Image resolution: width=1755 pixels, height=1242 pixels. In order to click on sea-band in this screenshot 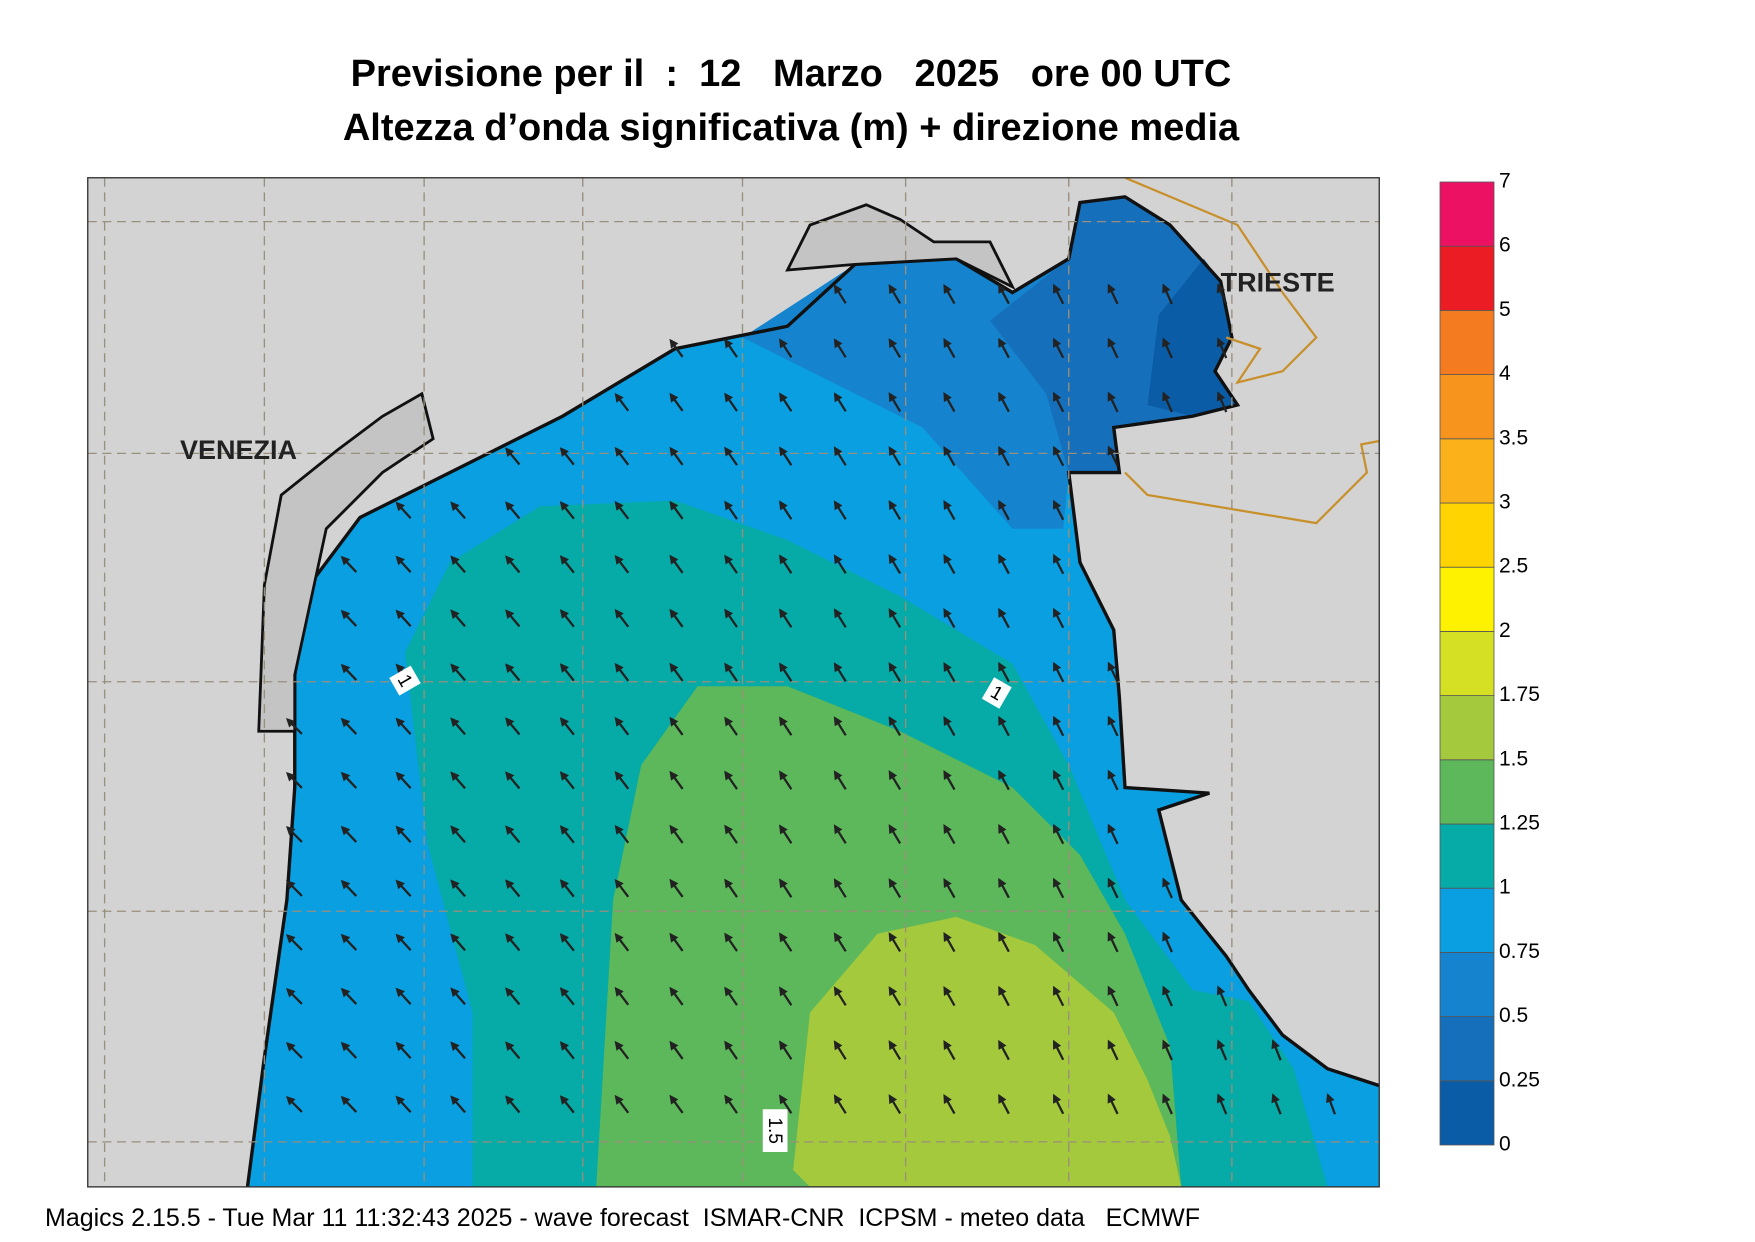, I will do `click(987, 1051)`.